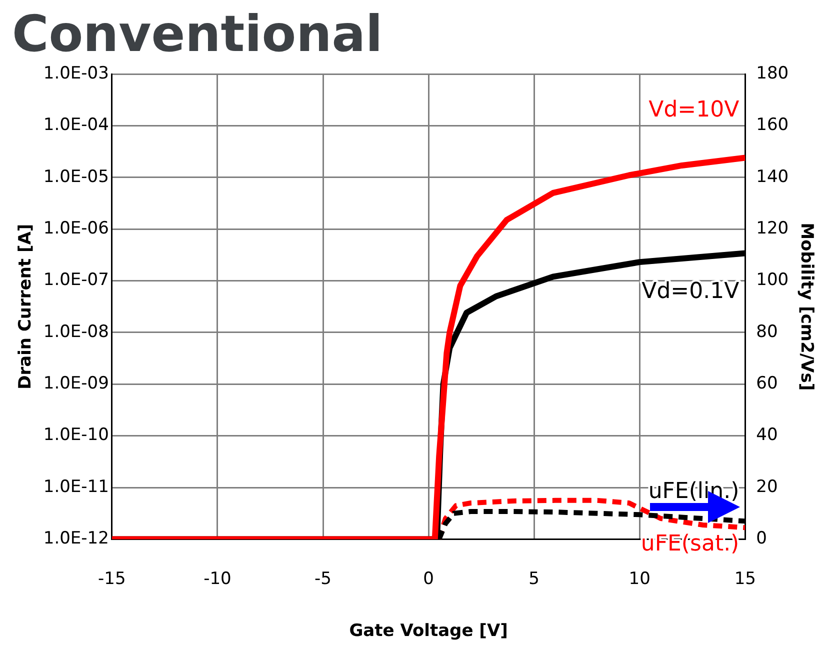 The width and height of the screenshot is (834, 657). What do you see at coordinates (767, 384) in the screenshot?
I see `y2-tick-label: 60` at bounding box center [767, 384].